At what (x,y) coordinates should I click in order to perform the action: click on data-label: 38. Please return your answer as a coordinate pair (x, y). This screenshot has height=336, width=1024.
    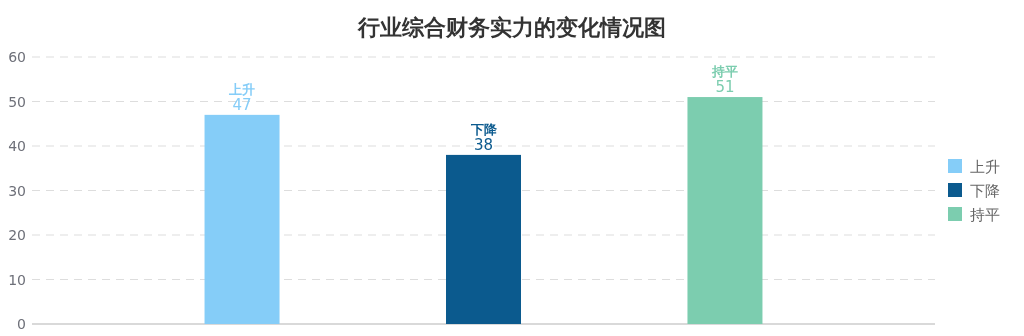
    Looking at the image, I should click on (483, 144).